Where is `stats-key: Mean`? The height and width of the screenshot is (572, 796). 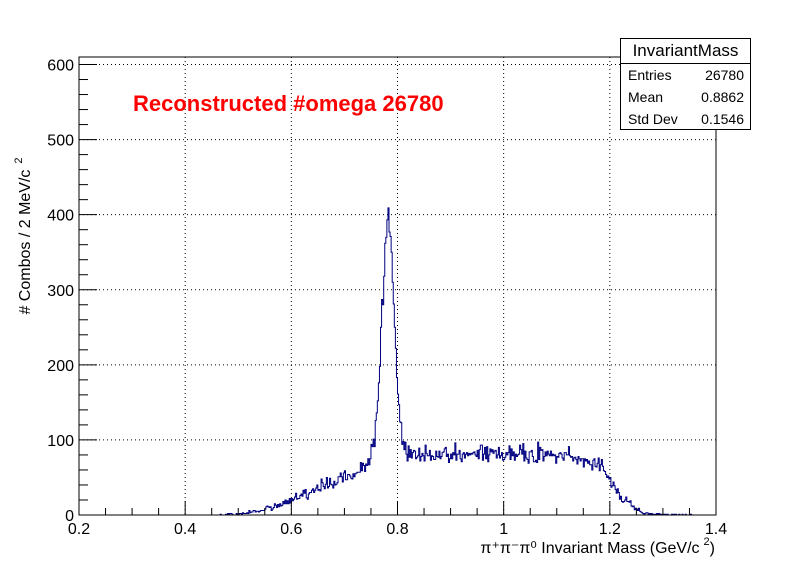 stats-key: Mean is located at coordinates (646, 97).